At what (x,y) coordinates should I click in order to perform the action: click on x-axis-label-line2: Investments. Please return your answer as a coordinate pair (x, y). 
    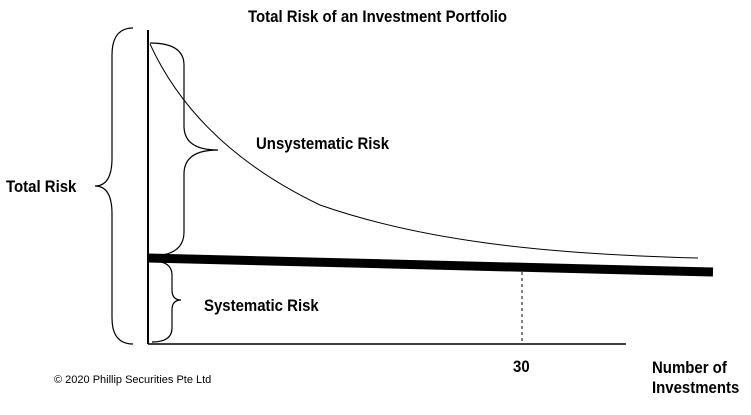
    Looking at the image, I should click on (696, 387).